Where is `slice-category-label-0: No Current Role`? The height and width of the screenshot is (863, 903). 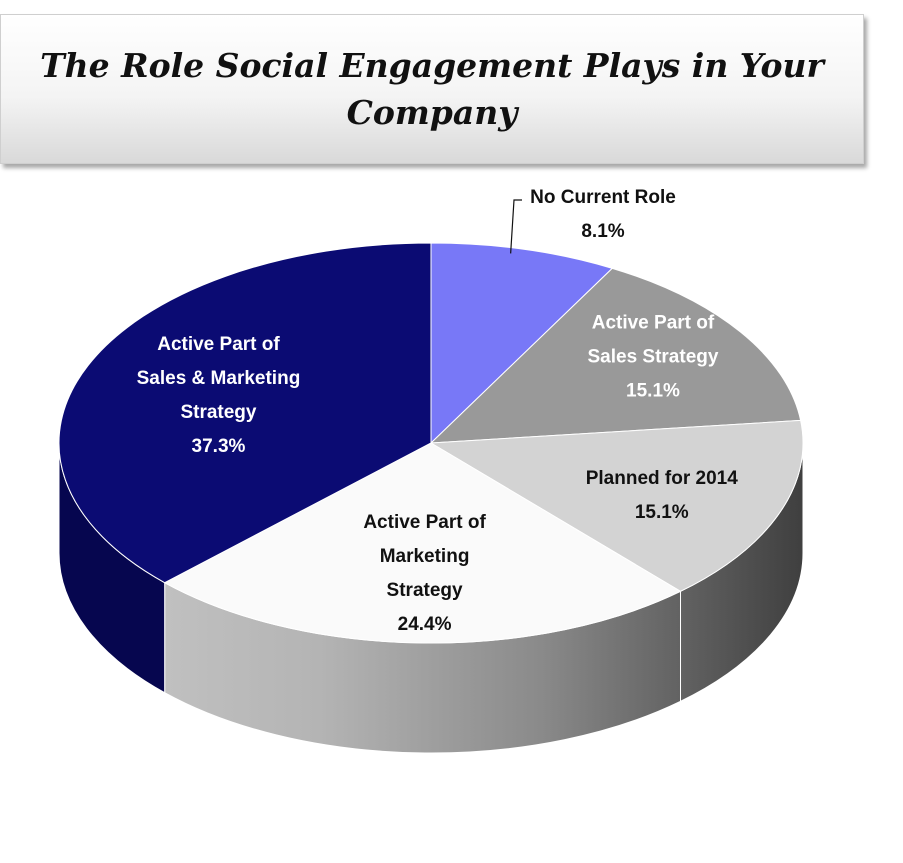 slice-category-label-0: No Current Role is located at coordinates (603, 197).